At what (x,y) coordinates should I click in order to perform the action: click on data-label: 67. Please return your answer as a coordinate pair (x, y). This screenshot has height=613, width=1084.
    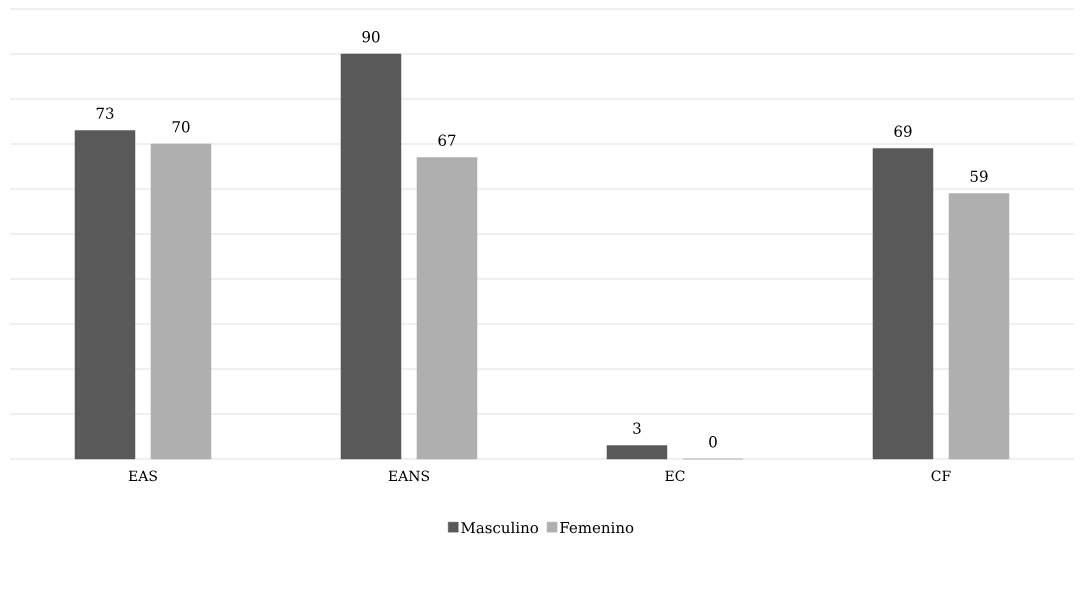
    Looking at the image, I should click on (447, 140).